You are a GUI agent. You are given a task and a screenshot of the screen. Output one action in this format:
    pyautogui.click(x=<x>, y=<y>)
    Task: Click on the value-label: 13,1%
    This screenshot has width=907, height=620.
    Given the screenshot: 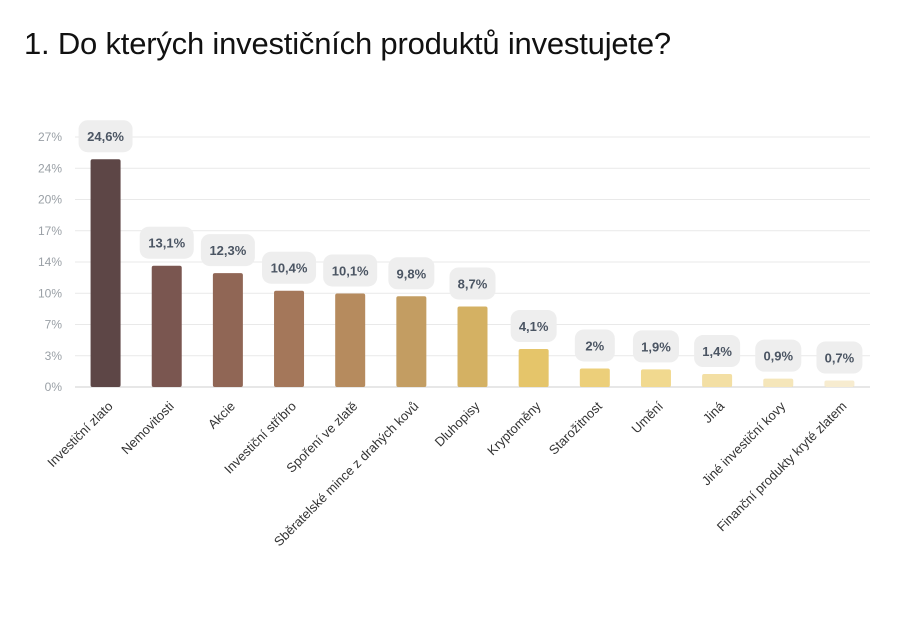 What is the action you would take?
    pyautogui.click(x=166, y=243)
    